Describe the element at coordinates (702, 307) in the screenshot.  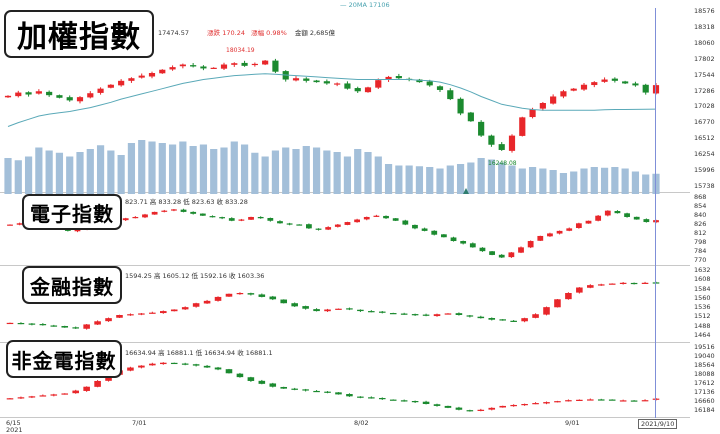
I see `y-tick-label: 1536` at that location.